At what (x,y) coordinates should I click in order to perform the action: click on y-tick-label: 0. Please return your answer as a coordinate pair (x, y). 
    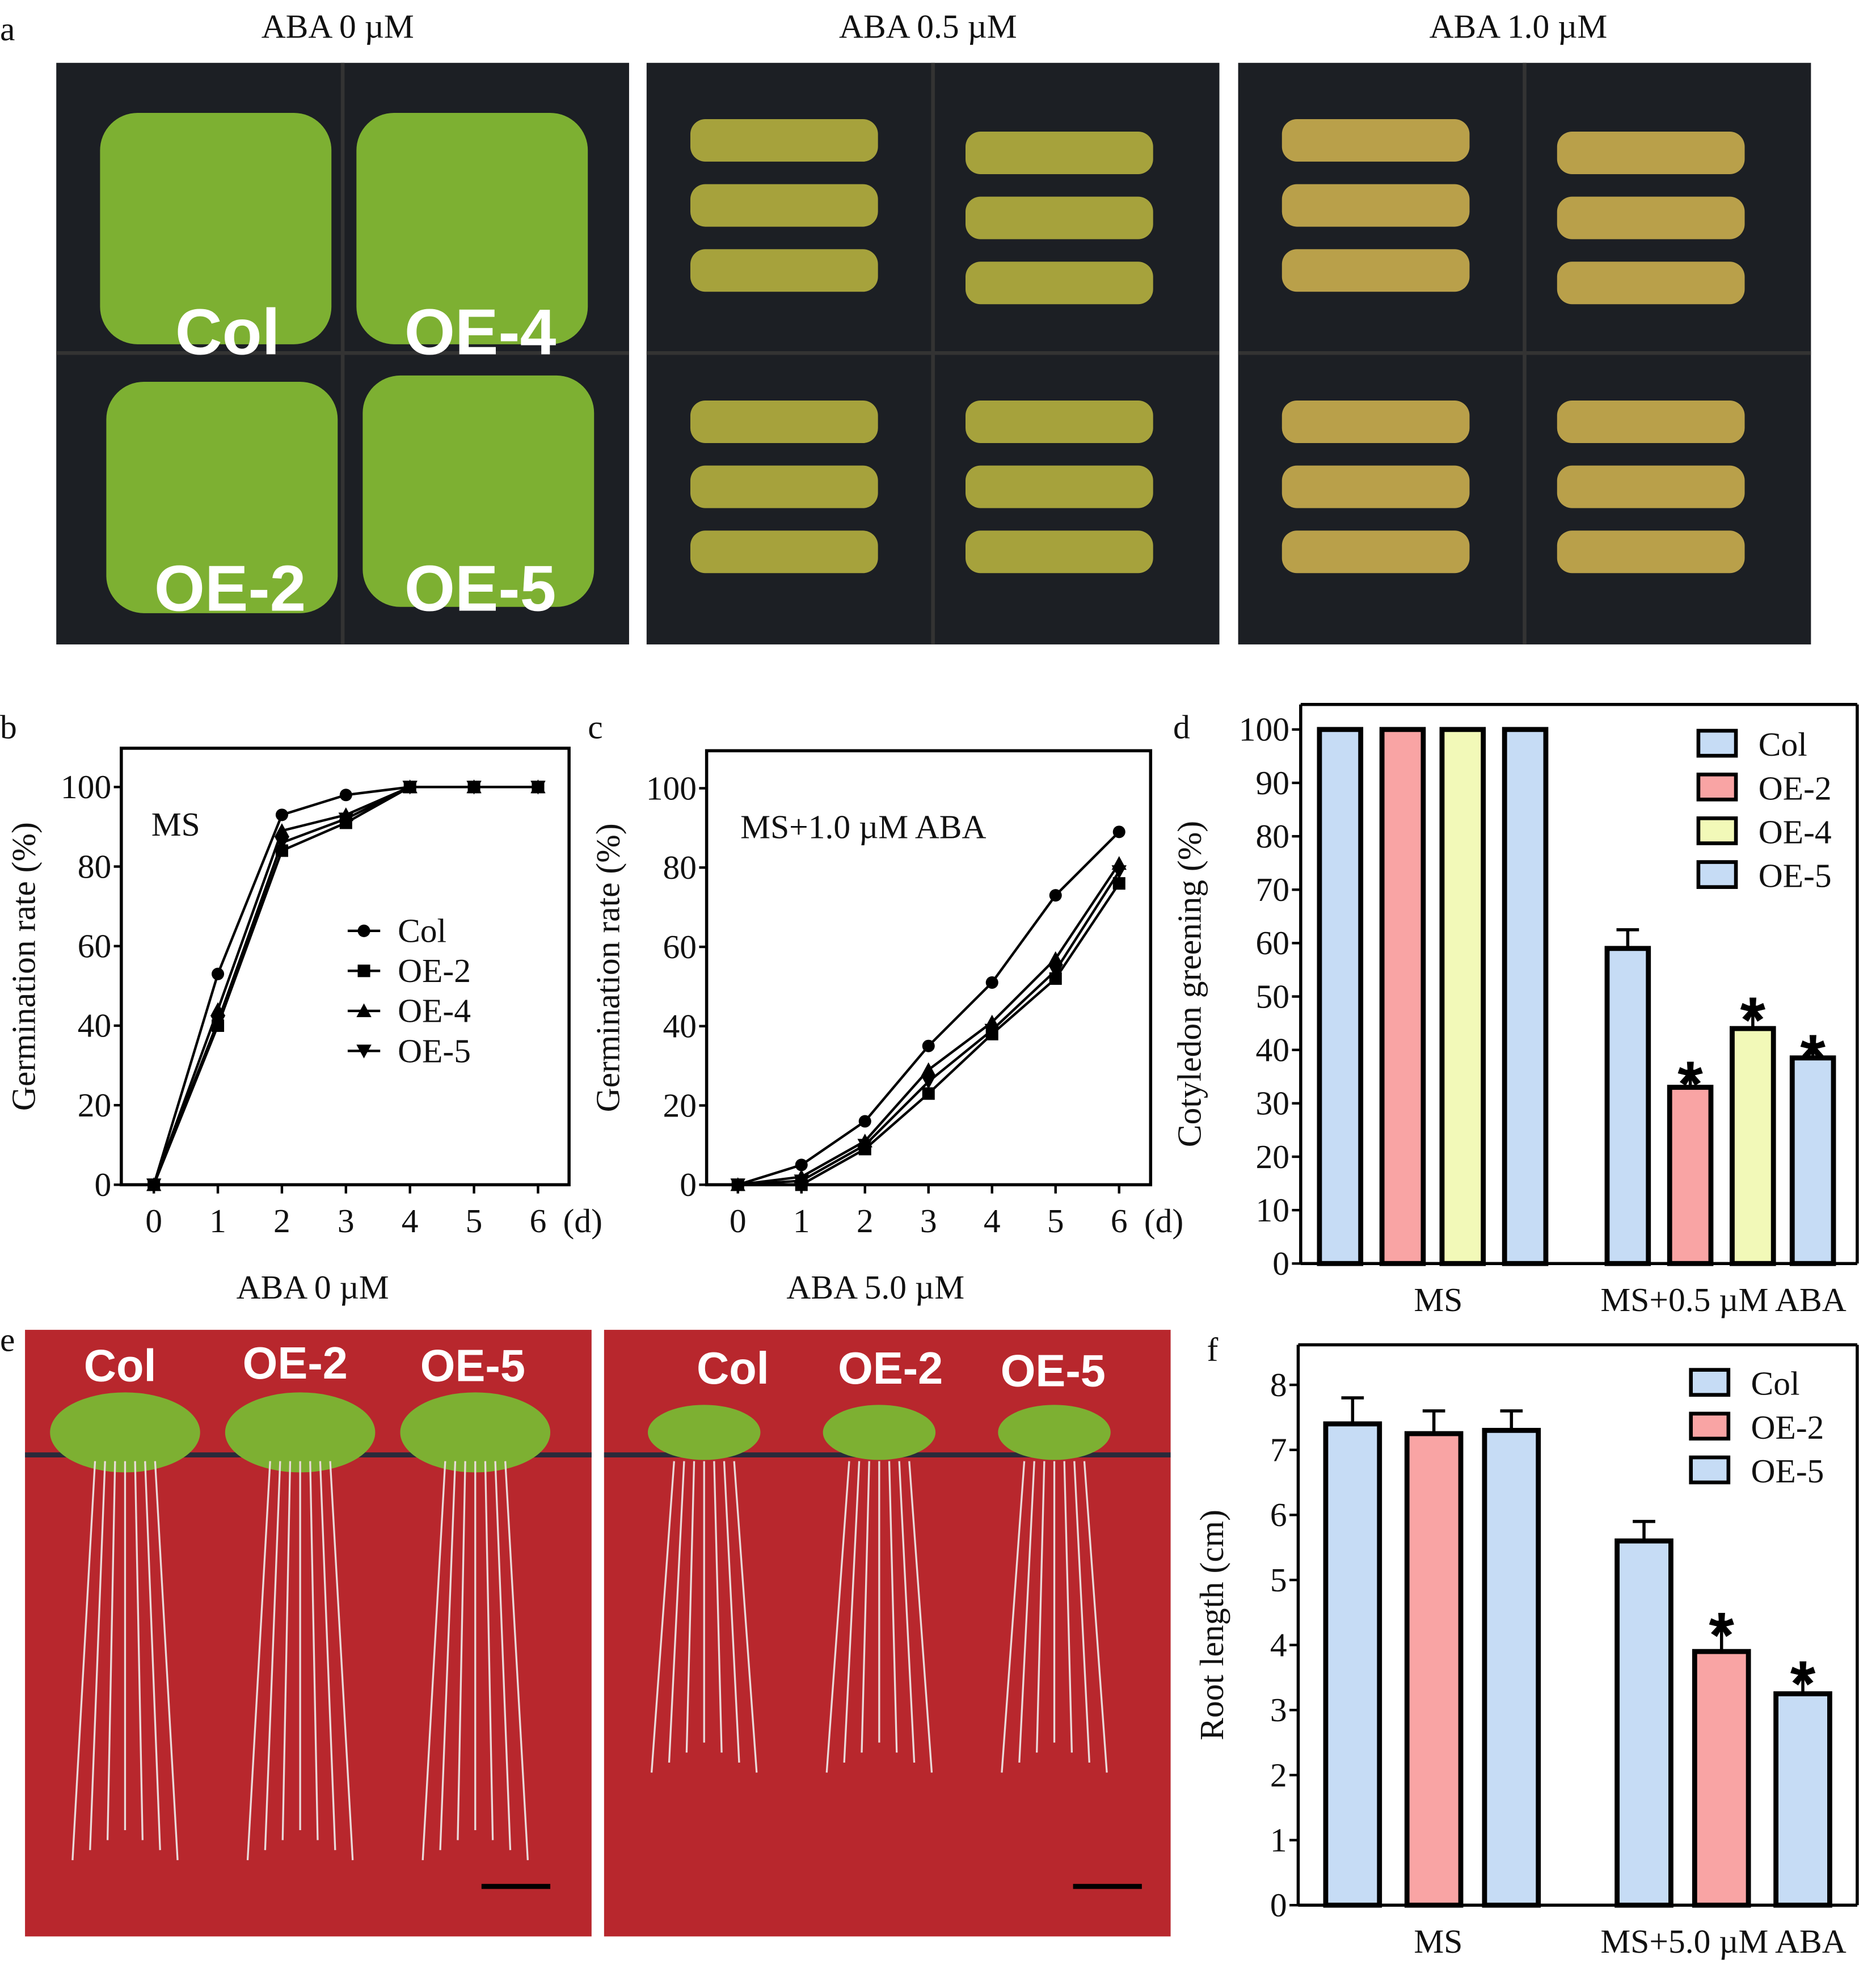
    Looking at the image, I should click on (689, 1184).